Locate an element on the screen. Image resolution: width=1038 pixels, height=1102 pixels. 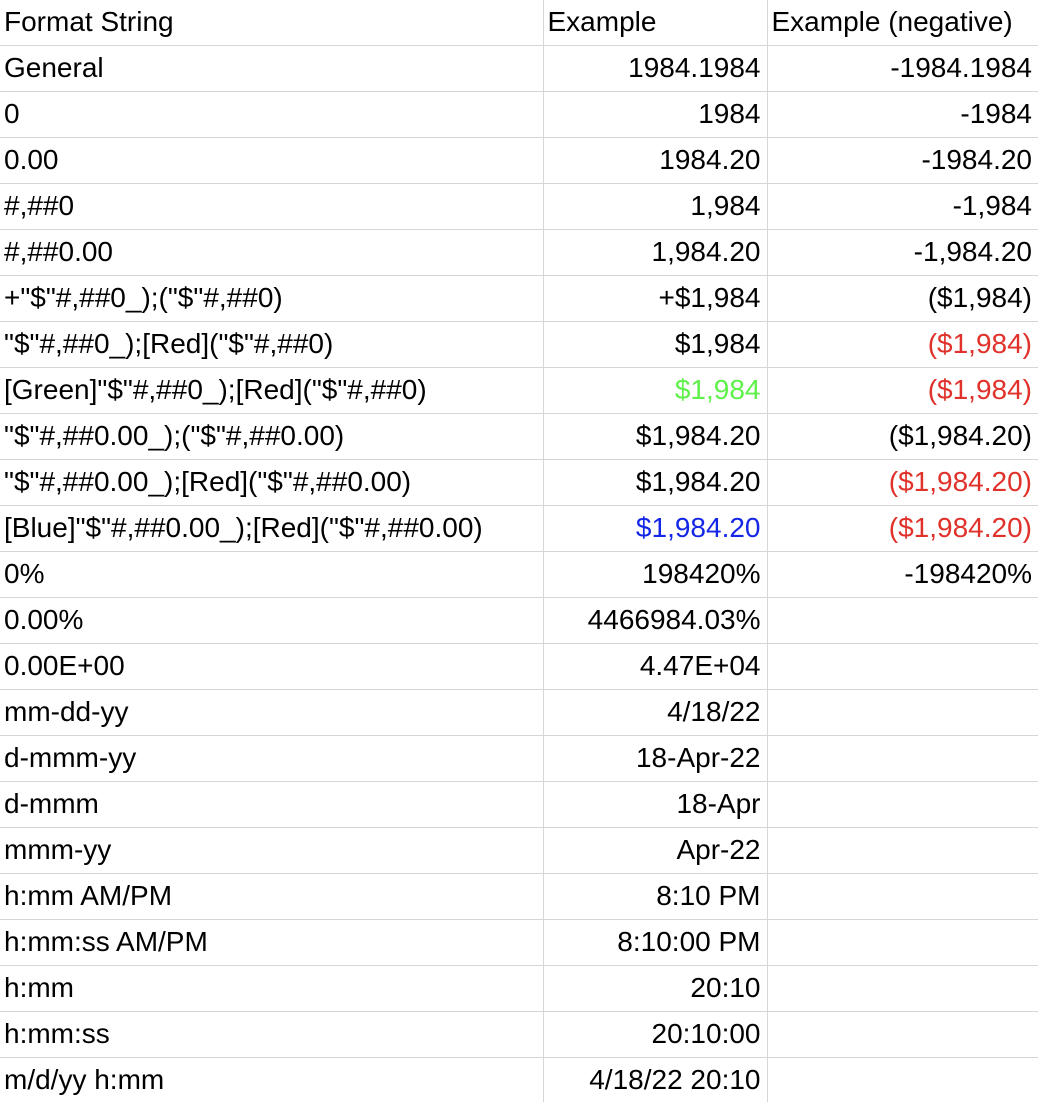
negative-cell: -1984 is located at coordinates (902, 114).